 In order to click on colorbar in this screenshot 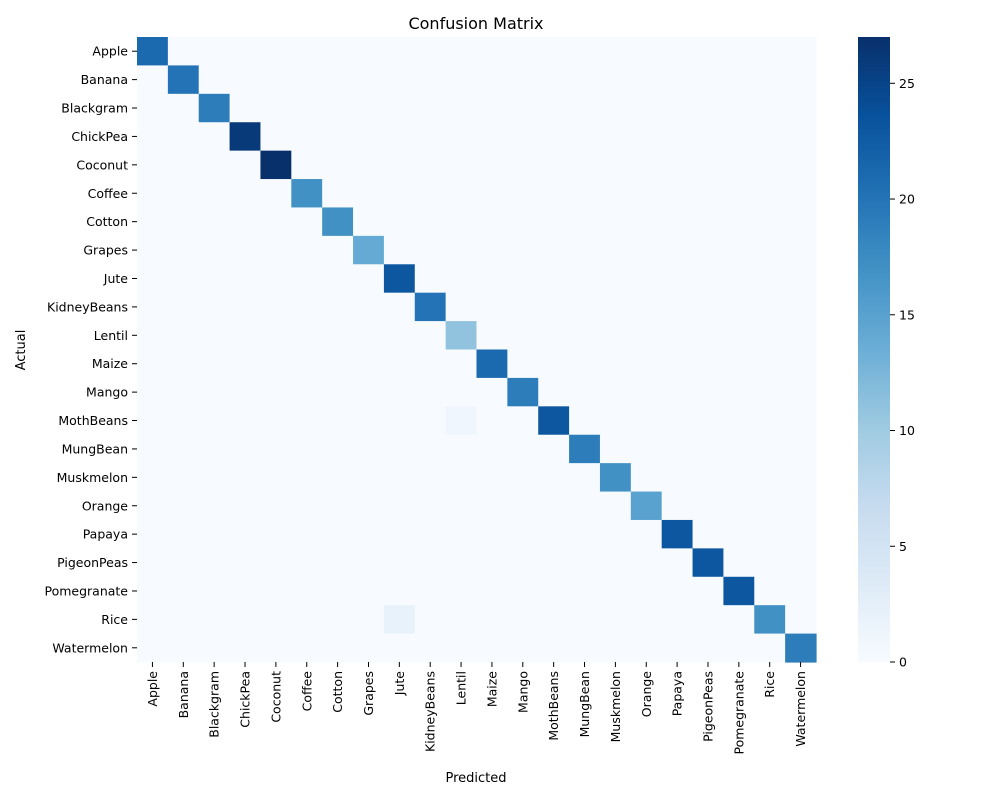, I will do `click(874, 349)`.